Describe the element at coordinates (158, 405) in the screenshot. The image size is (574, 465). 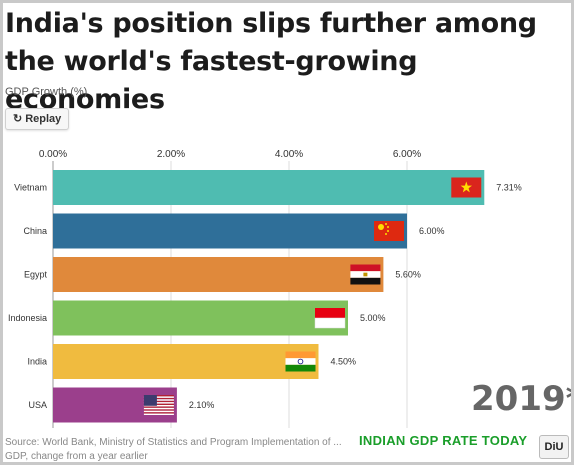
I see `usa-flag-icon` at that location.